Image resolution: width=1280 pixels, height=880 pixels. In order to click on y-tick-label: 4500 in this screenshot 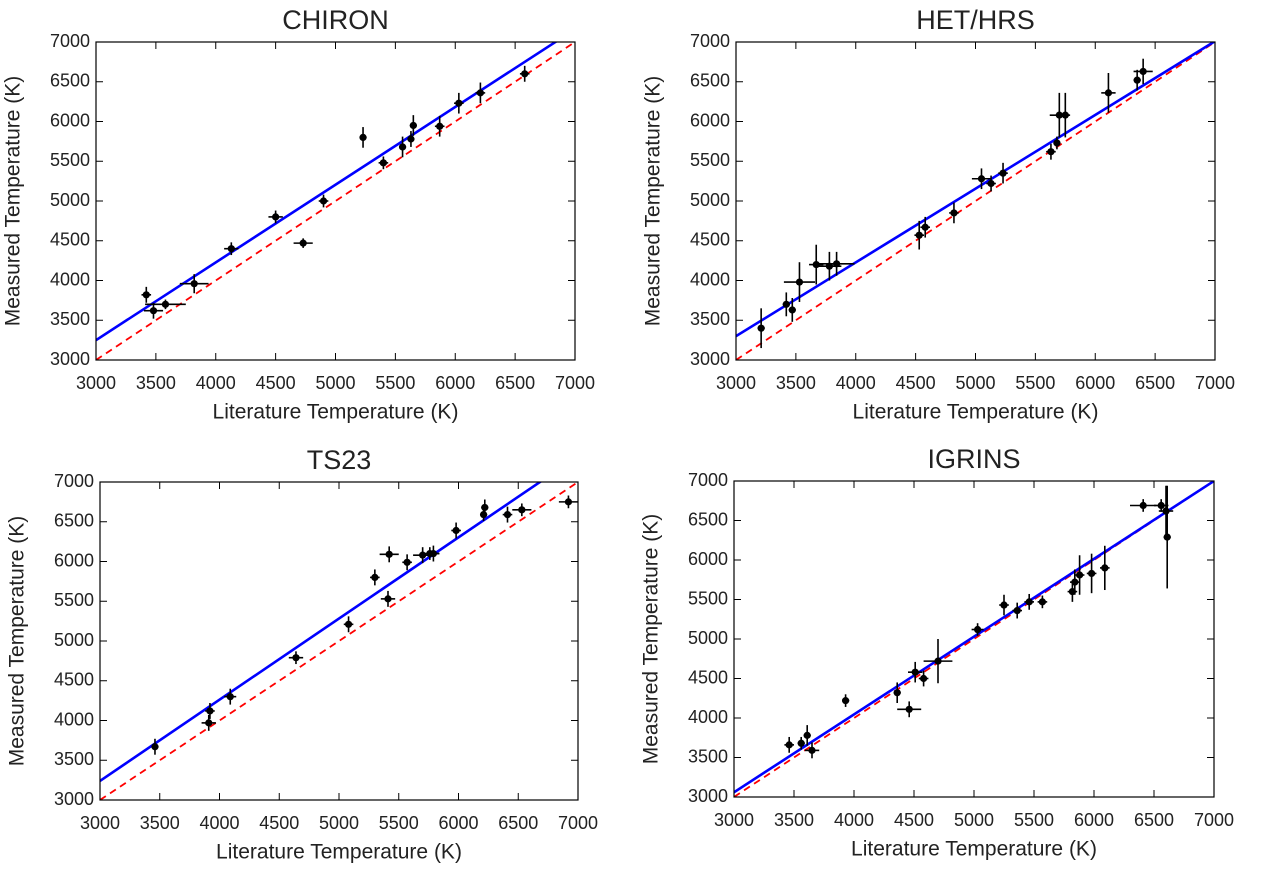, I will do `click(74, 680)`.